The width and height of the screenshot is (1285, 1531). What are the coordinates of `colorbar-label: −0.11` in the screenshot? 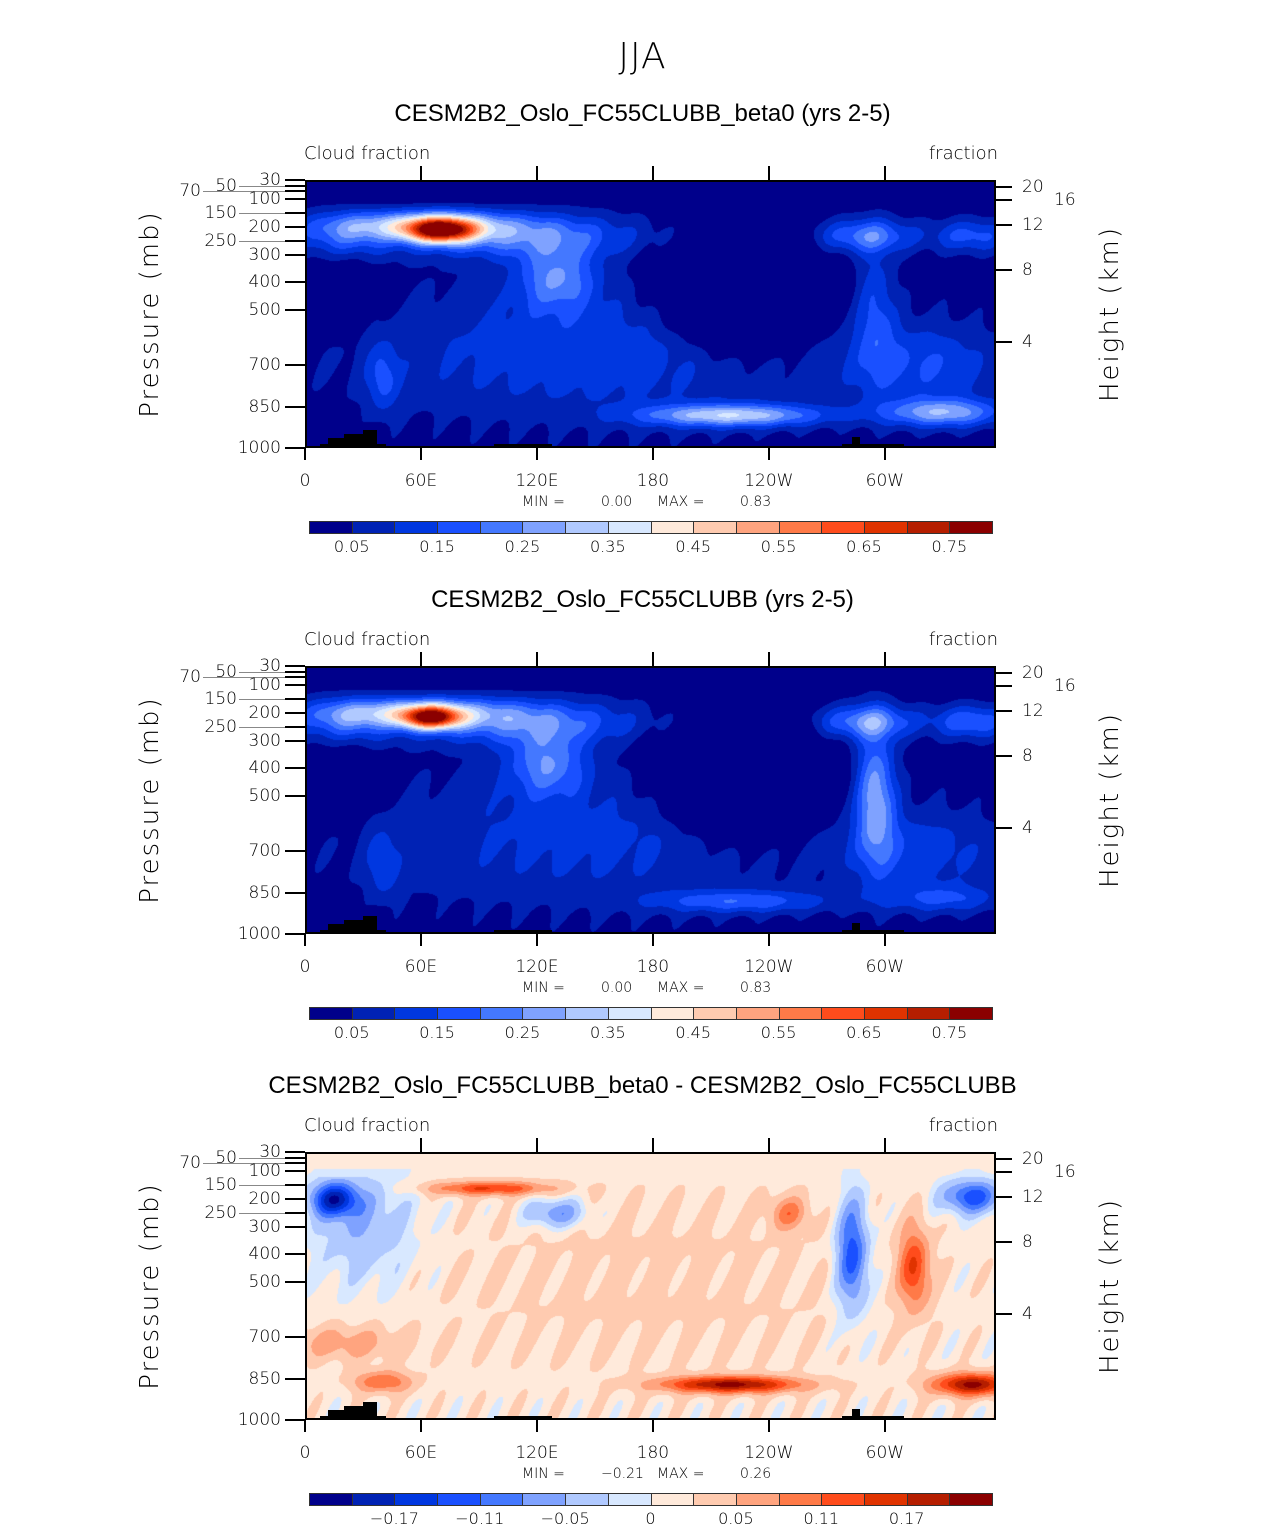 It's located at (480, 1518).